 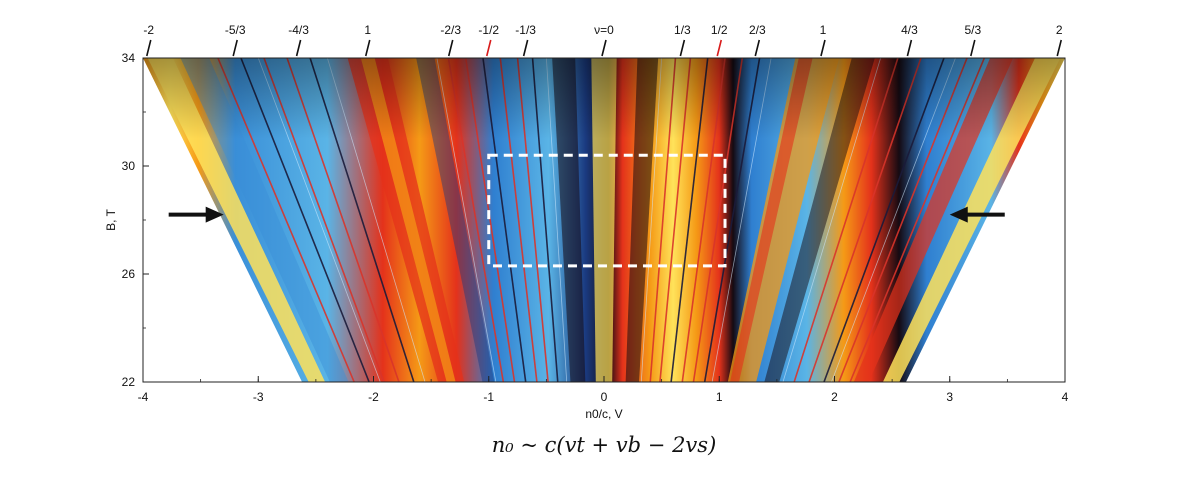 What do you see at coordinates (972, 30) in the screenshot?
I see `filling-factor-label: 5/3` at bounding box center [972, 30].